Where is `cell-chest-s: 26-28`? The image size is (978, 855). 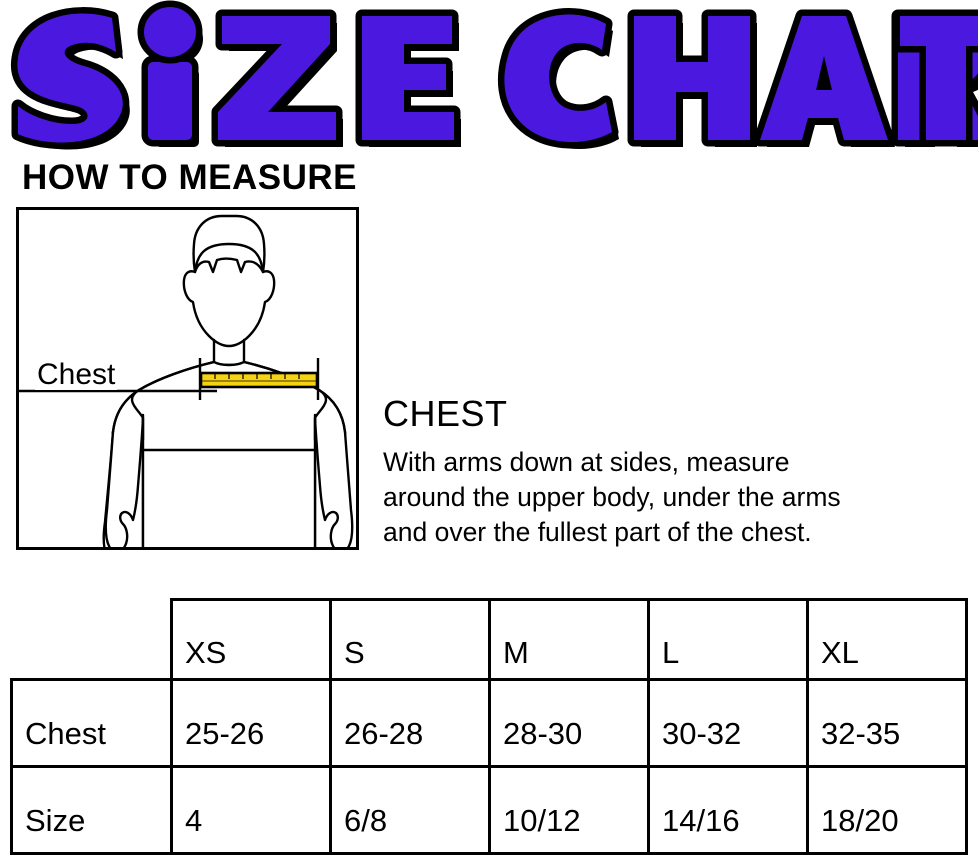 cell-chest-s: 26-28 is located at coordinates (410, 723).